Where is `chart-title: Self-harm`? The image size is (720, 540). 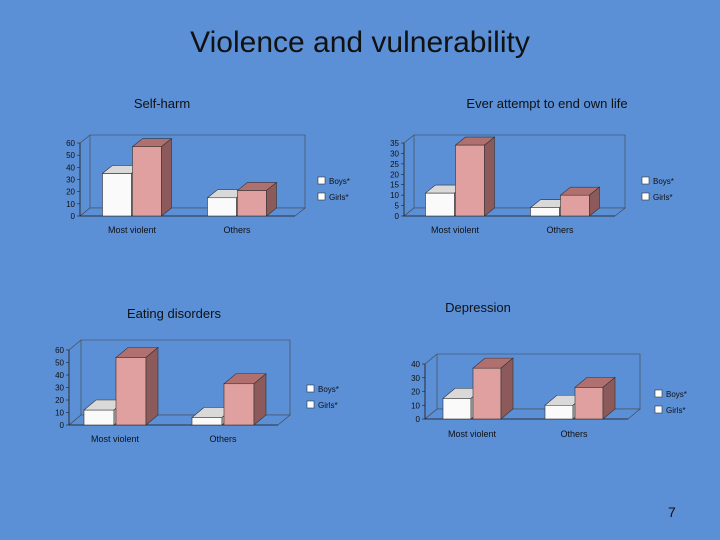 chart-title: Self-harm is located at coordinates (162, 103).